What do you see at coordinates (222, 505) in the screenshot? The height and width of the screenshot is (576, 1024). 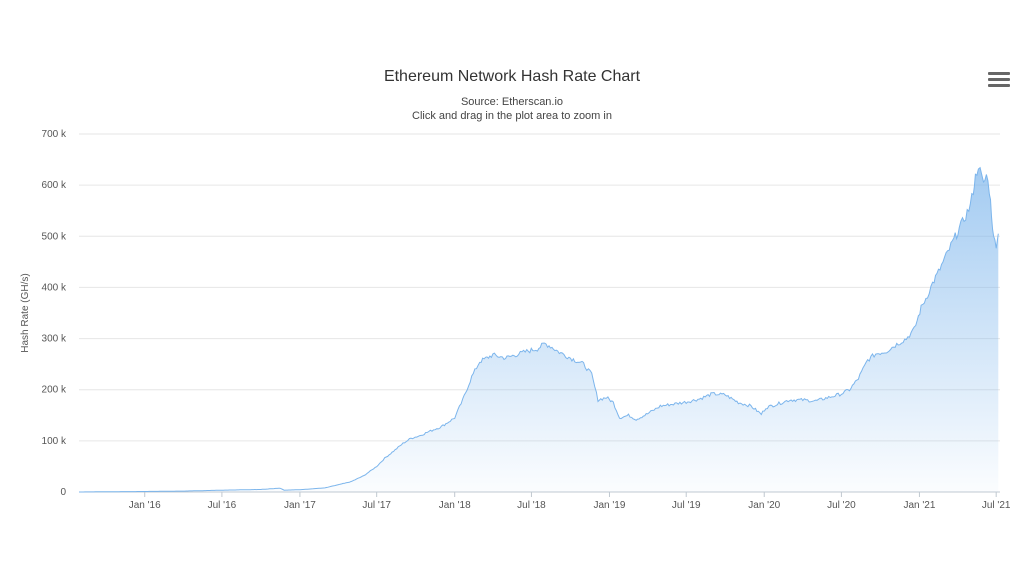 I see `x-tick-label: Jul '16` at bounding box center [222, 505].